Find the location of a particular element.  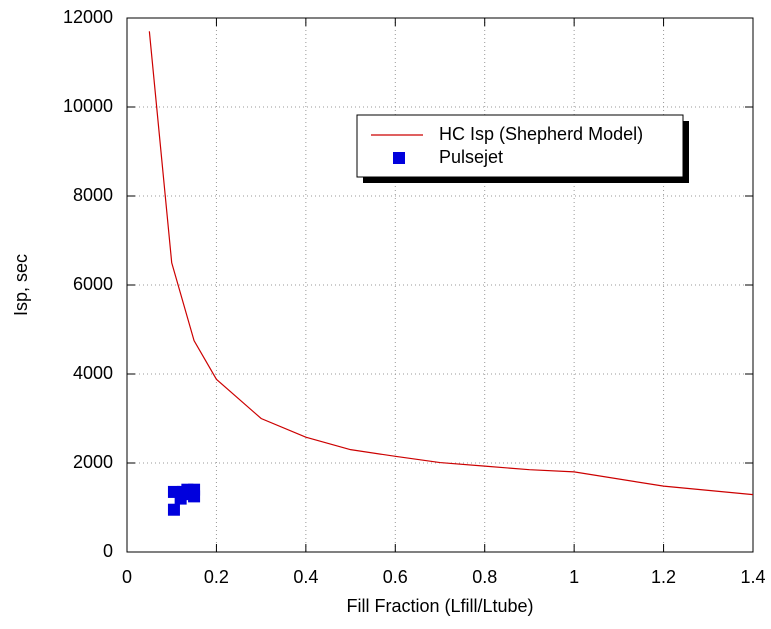

x-tick-label: 1.2 is located at coordinates (663, 577).